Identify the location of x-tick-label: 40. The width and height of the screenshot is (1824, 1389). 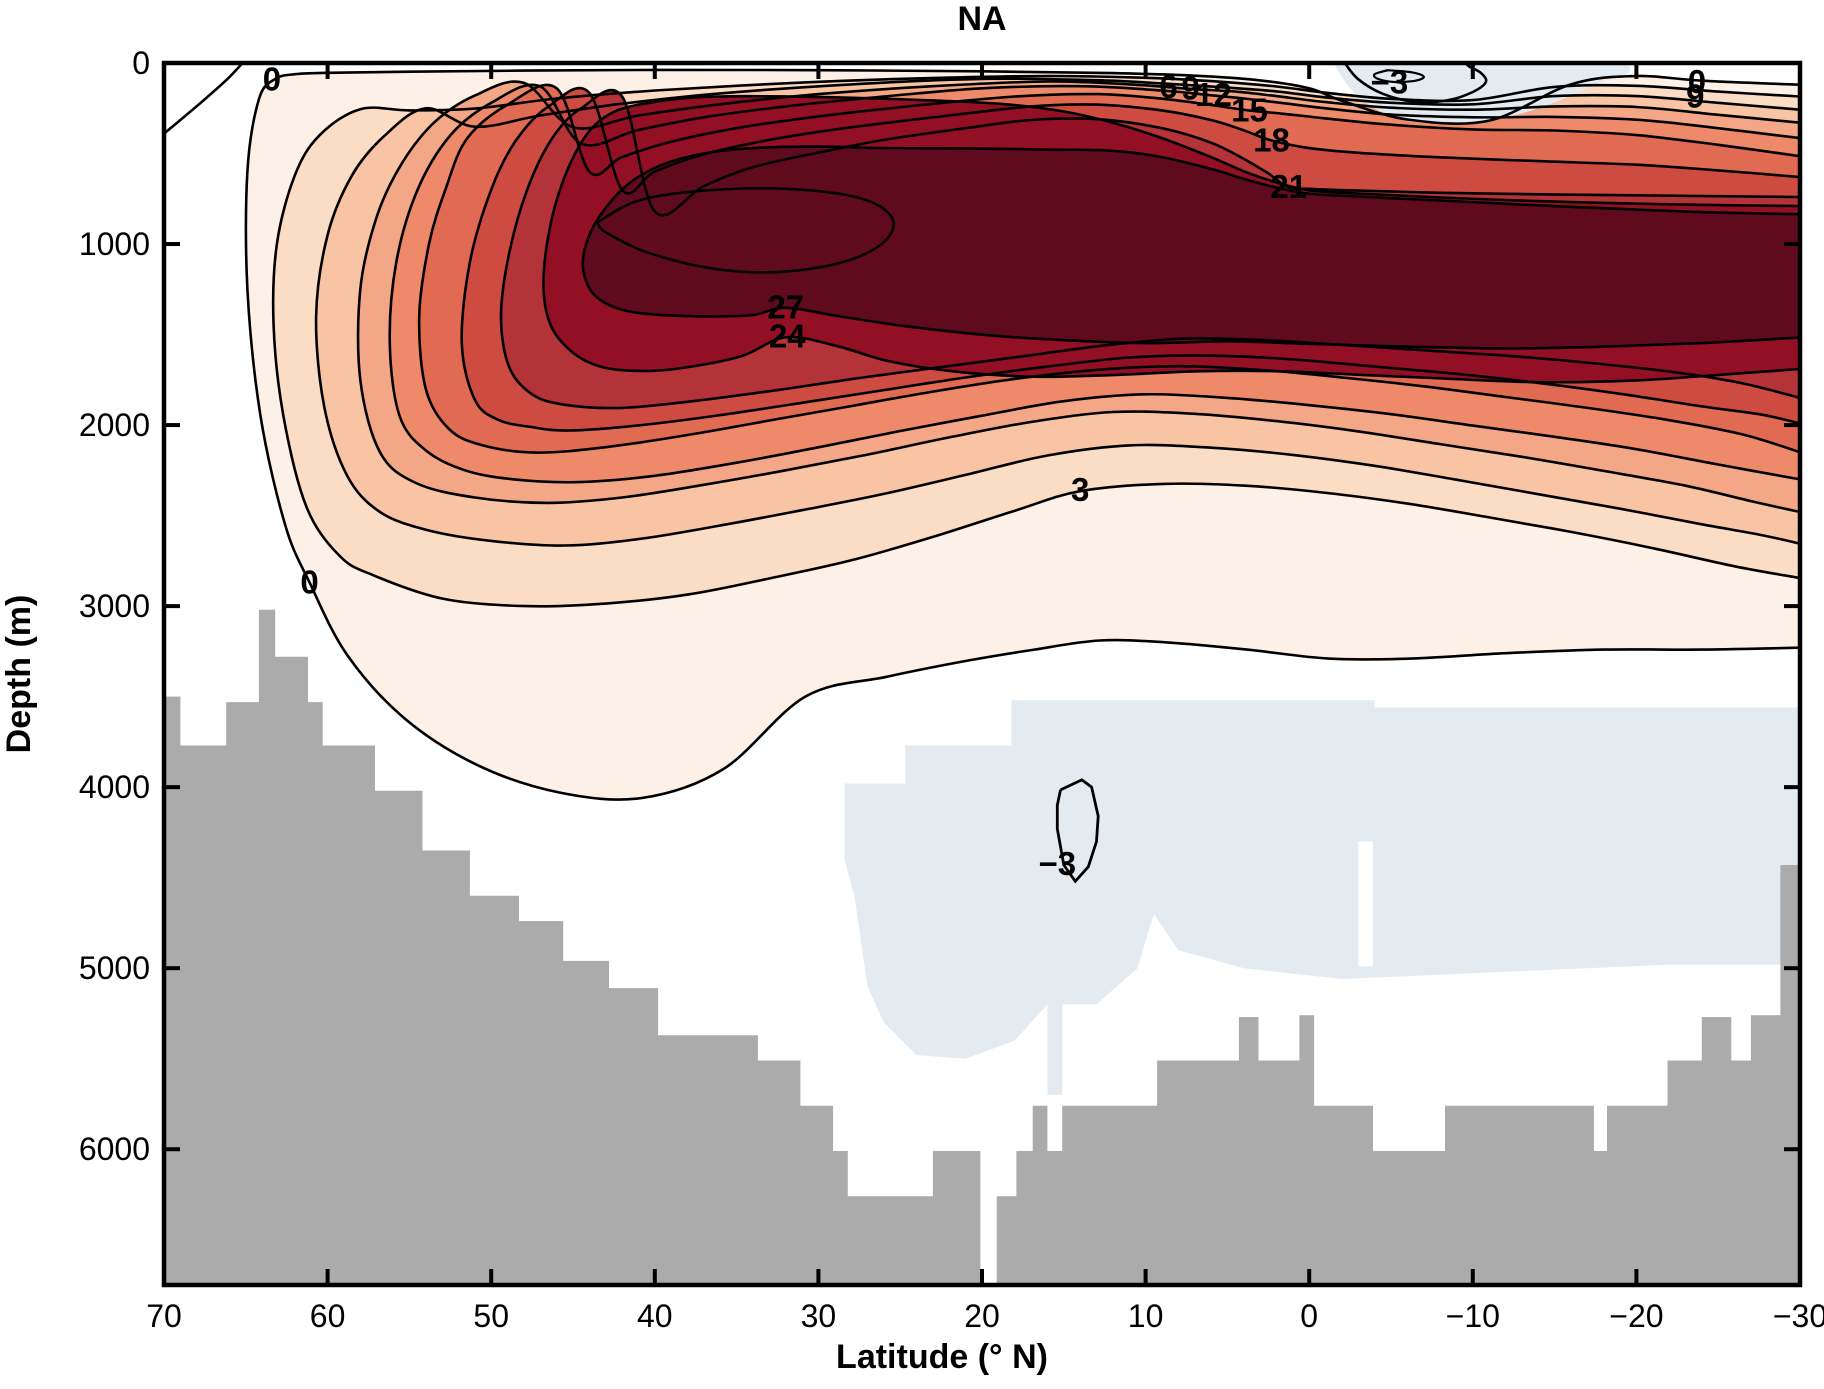
(655, 1316).